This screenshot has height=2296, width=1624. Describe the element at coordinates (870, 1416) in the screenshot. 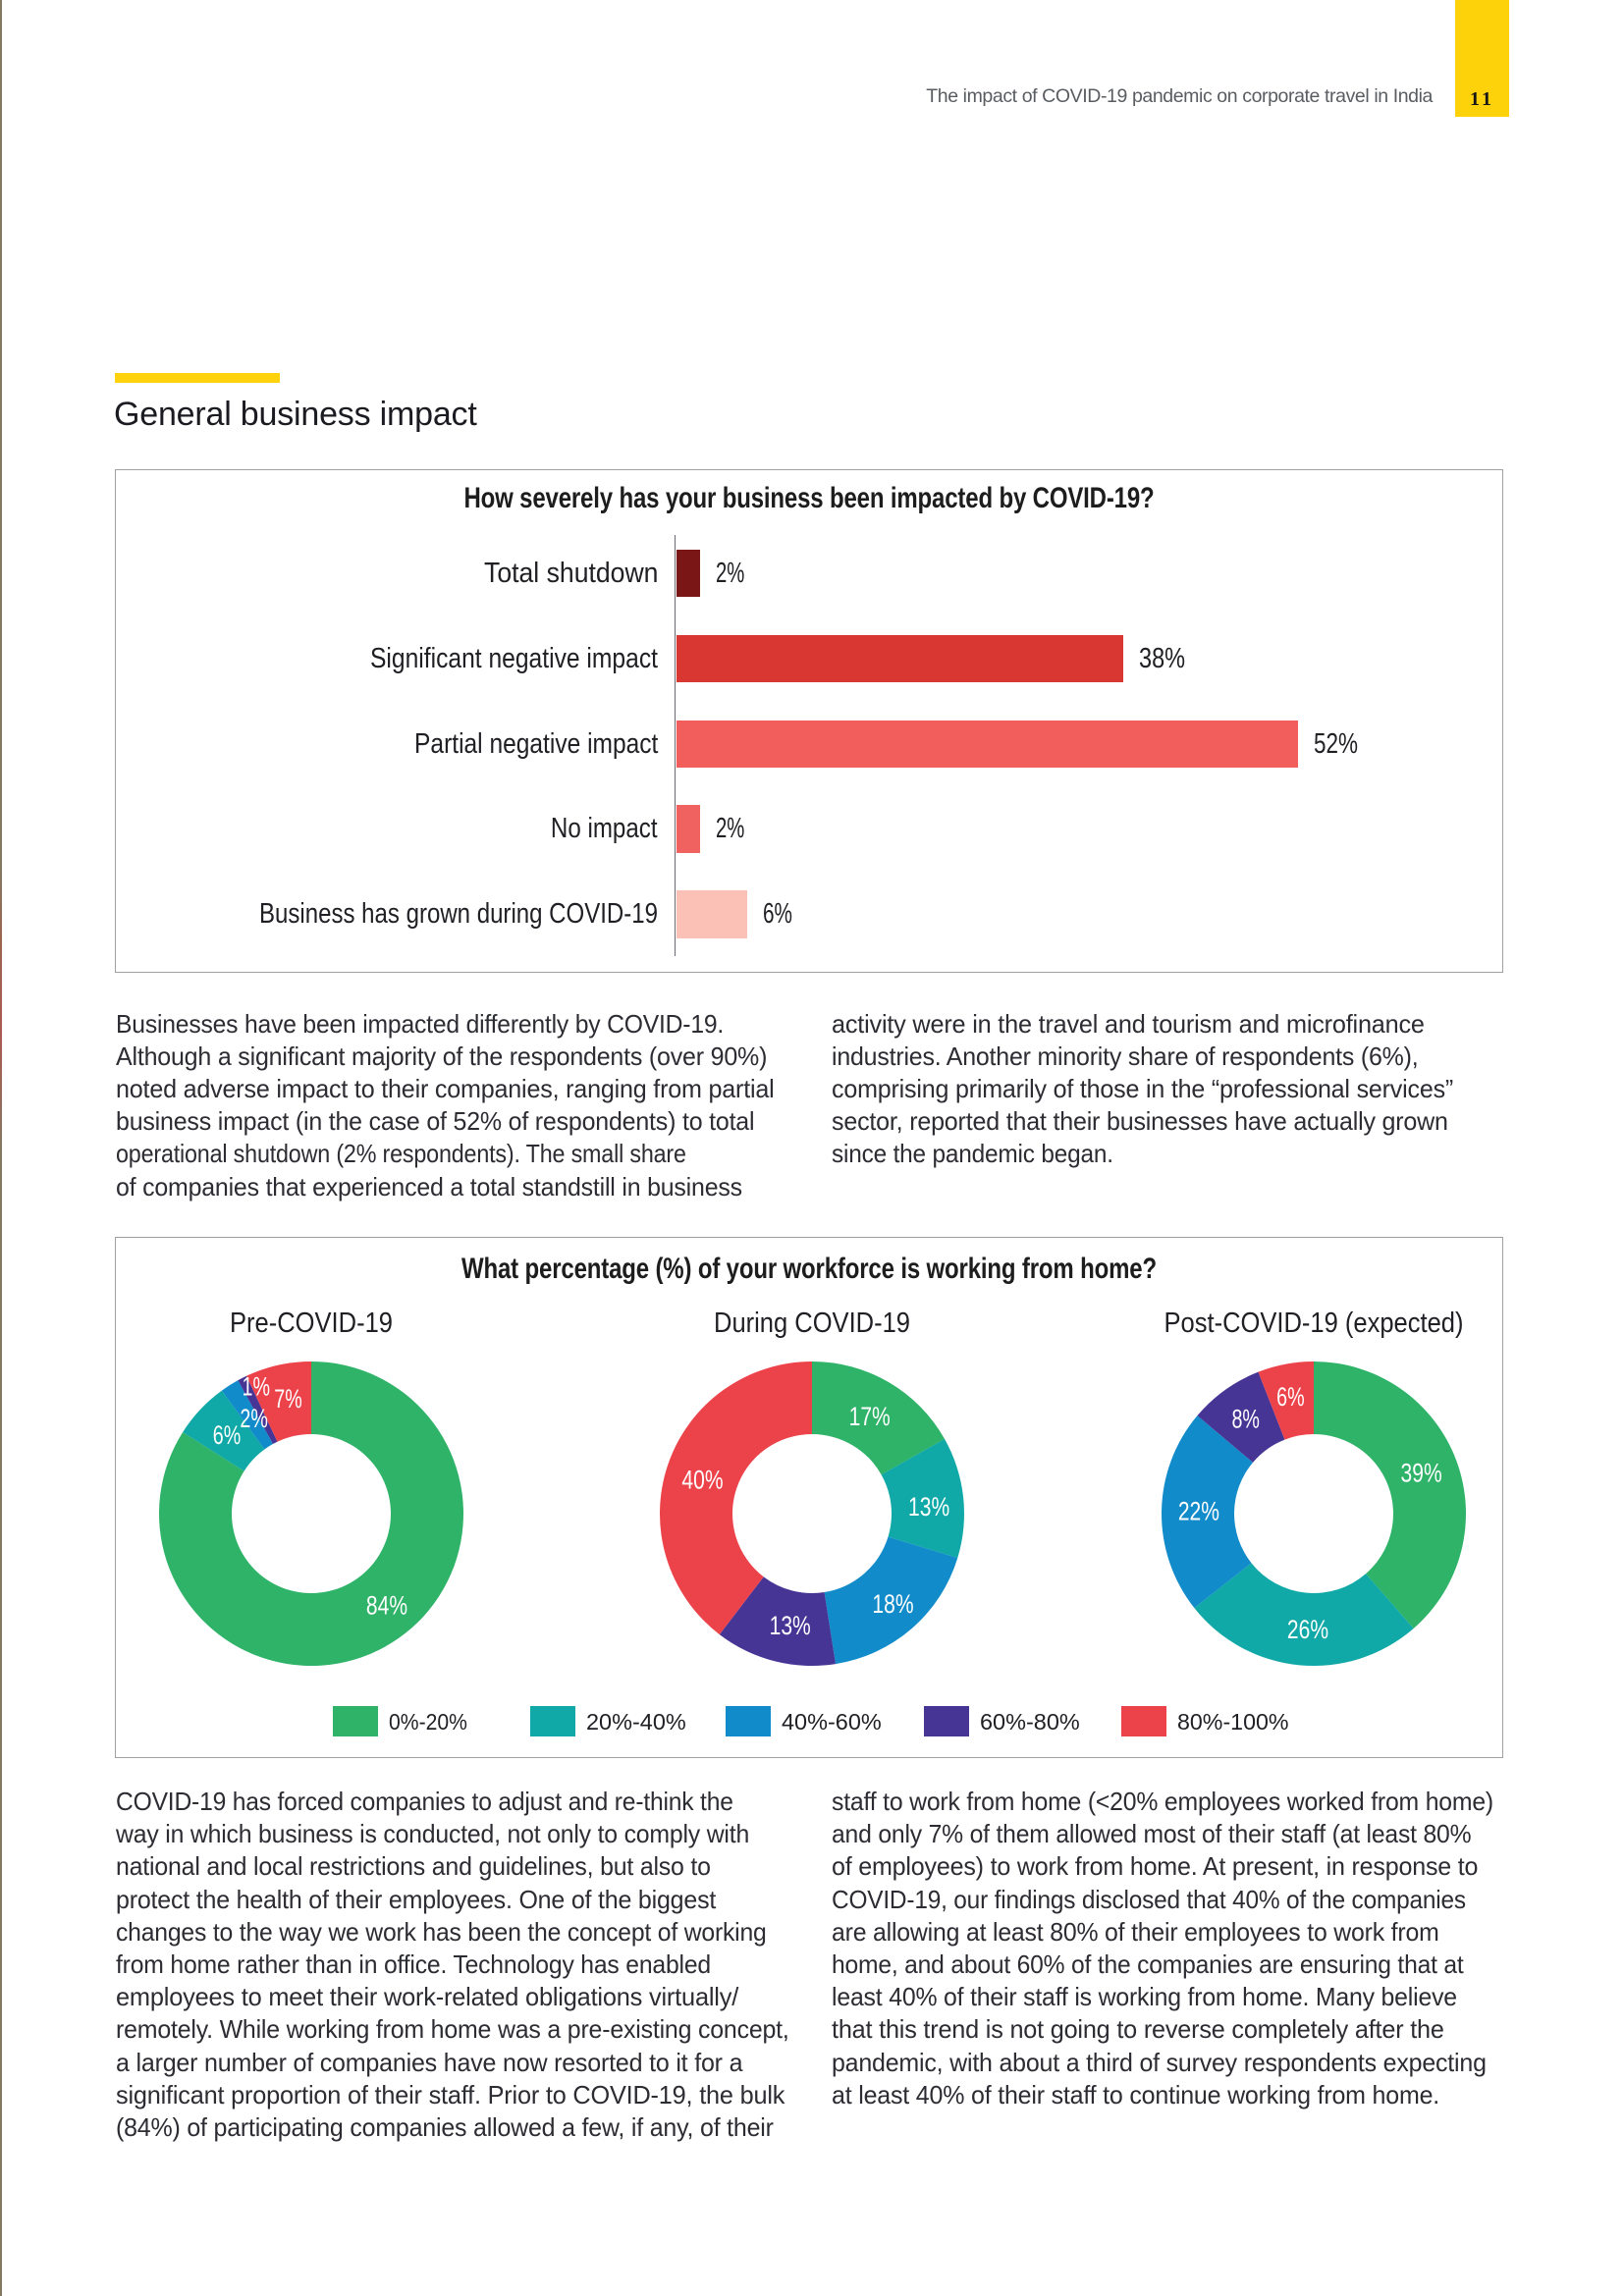

I see `svg-text: 17%` at that location.